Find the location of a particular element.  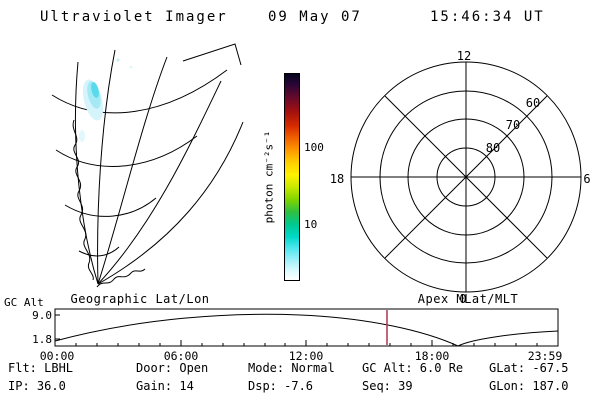

colorbar-label: photon cm⁻²s⁻¹ is located at coordinates (269, 177).